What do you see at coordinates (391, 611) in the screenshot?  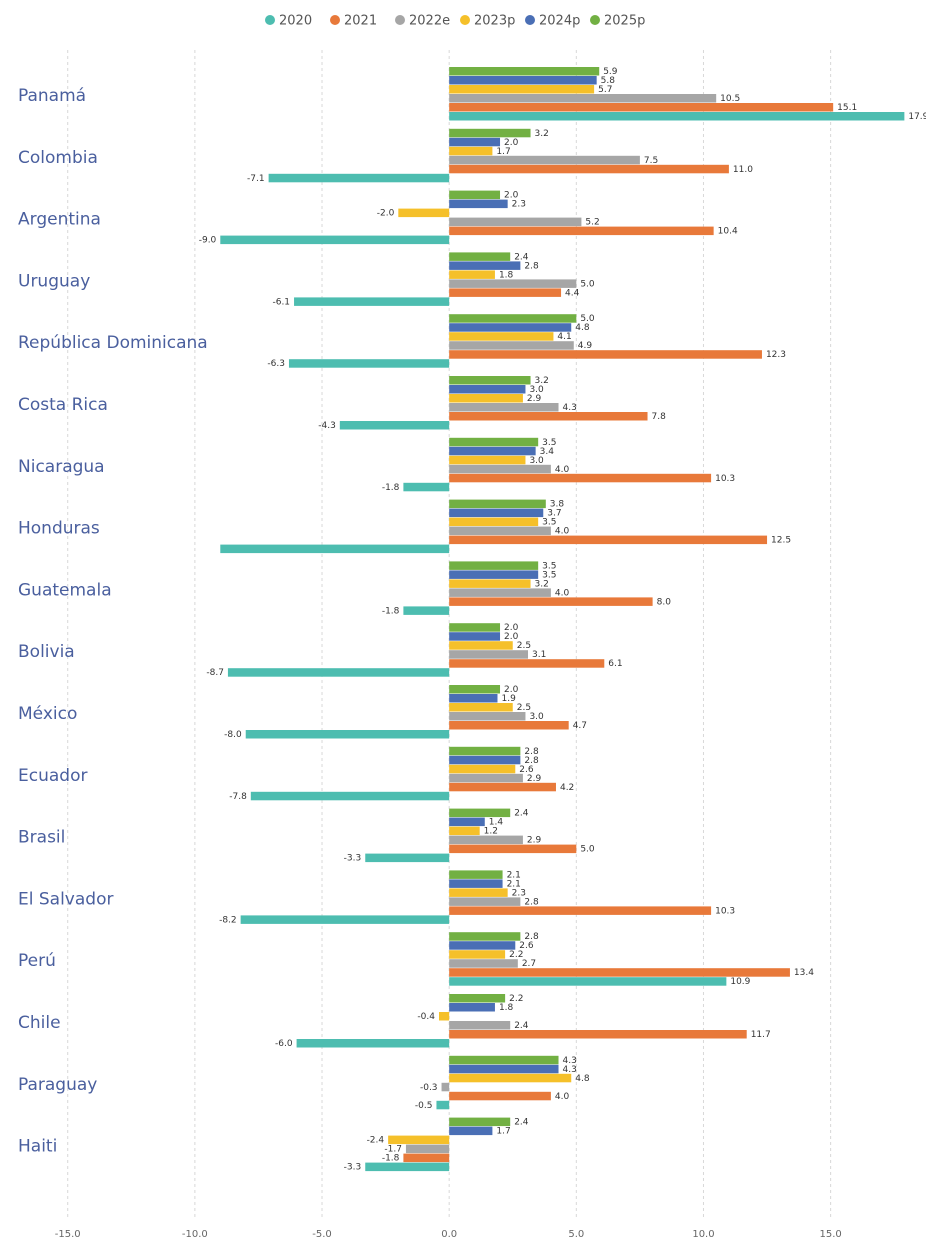 I see `data-label: -1.8` at bounding box center [391, 611].